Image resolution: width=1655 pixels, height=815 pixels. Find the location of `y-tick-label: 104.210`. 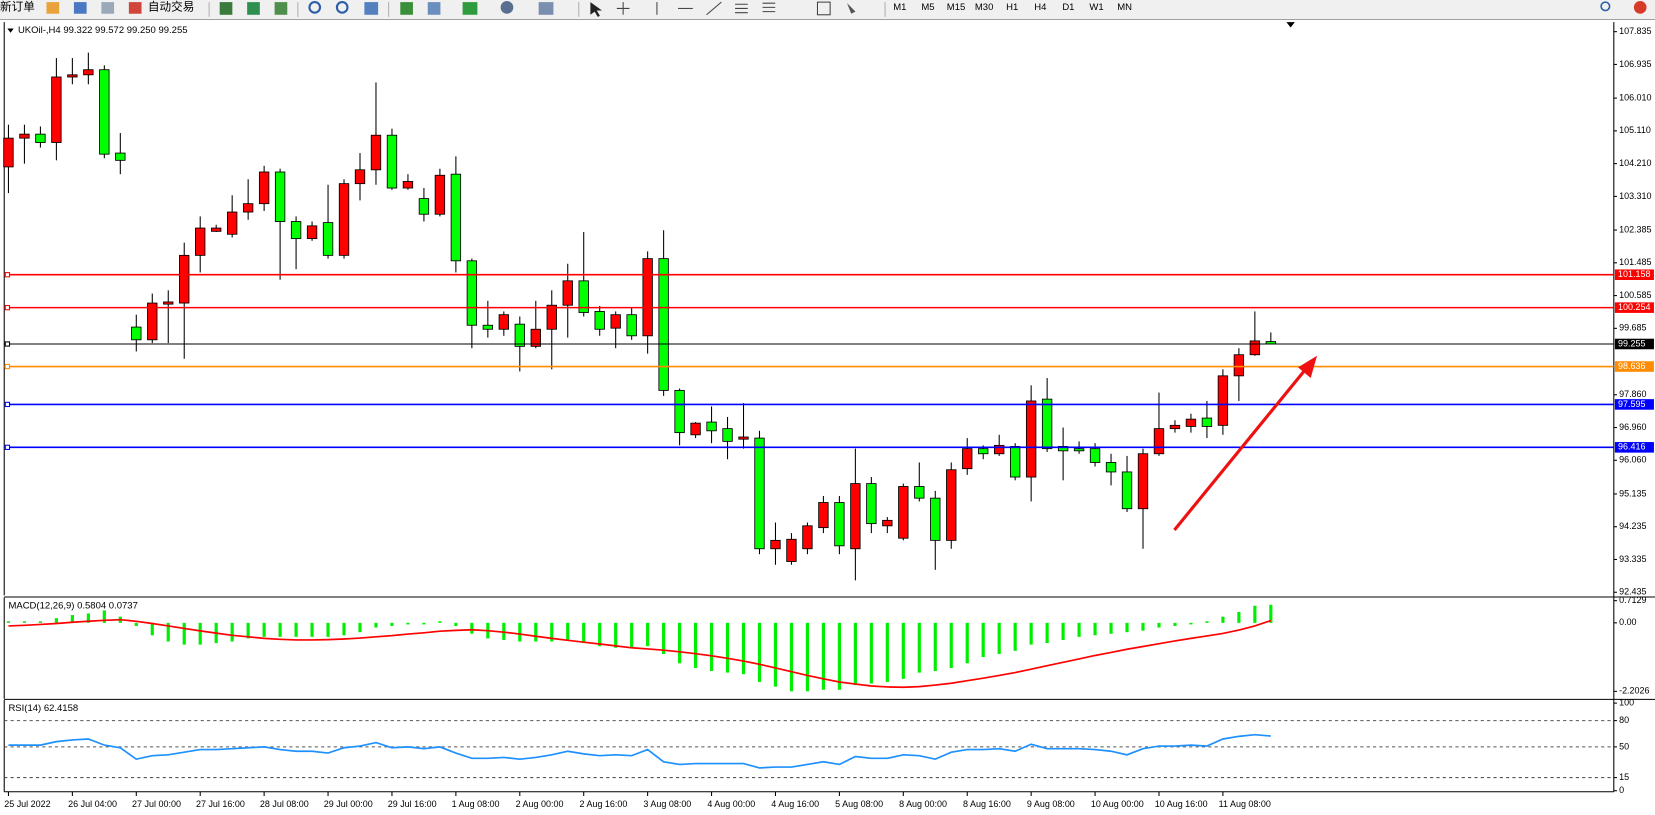

y-tick-label: 104.210 is located at coordinates (1635, 163).